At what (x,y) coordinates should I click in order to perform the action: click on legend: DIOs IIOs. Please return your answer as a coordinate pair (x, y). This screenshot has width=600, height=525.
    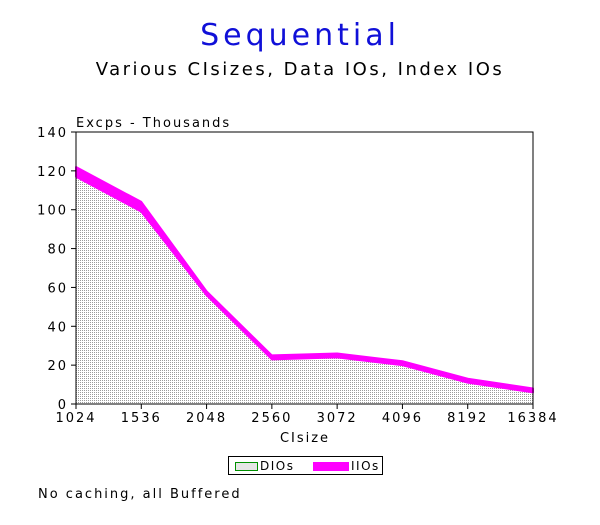
    Looking at the image, I should click on (305, 465).